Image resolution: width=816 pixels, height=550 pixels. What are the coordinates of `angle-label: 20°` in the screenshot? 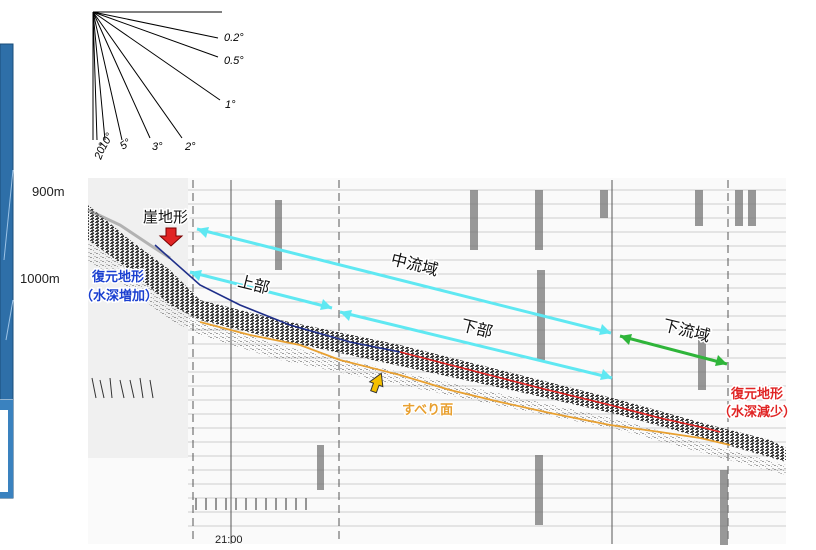 It's located at (101, 151).